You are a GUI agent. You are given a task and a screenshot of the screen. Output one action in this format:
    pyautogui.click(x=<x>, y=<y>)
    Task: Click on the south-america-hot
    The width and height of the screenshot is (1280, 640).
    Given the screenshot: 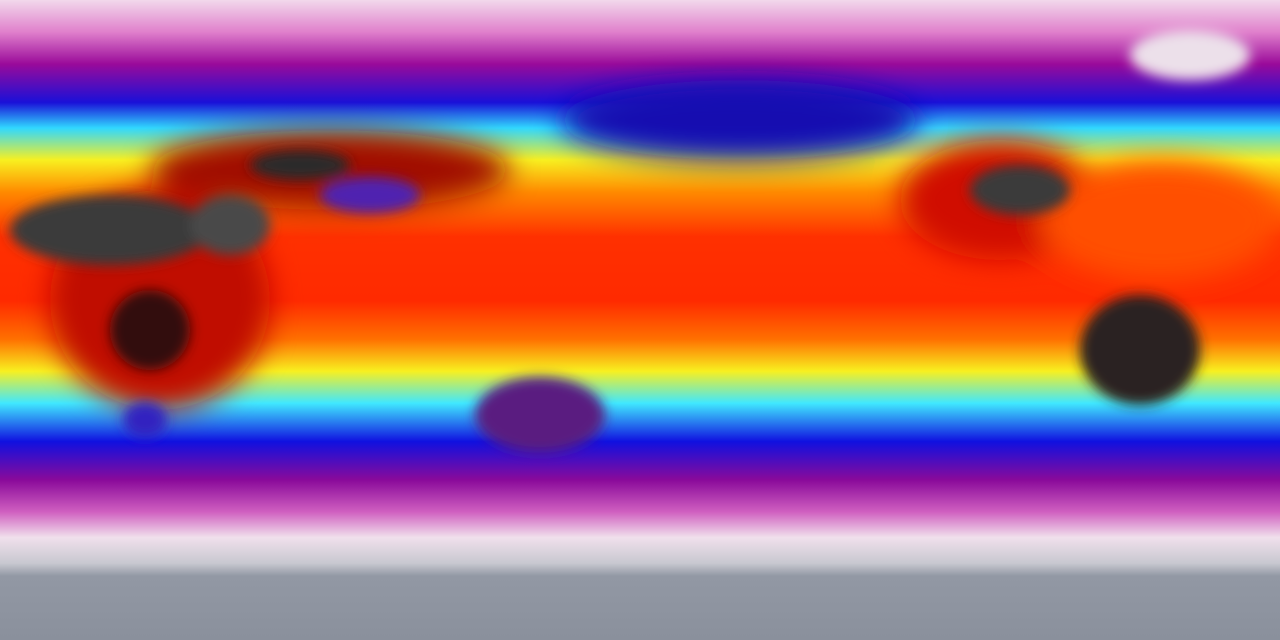 What is the action you would take?
    pyautogui.click(x=1140, y=350)
    